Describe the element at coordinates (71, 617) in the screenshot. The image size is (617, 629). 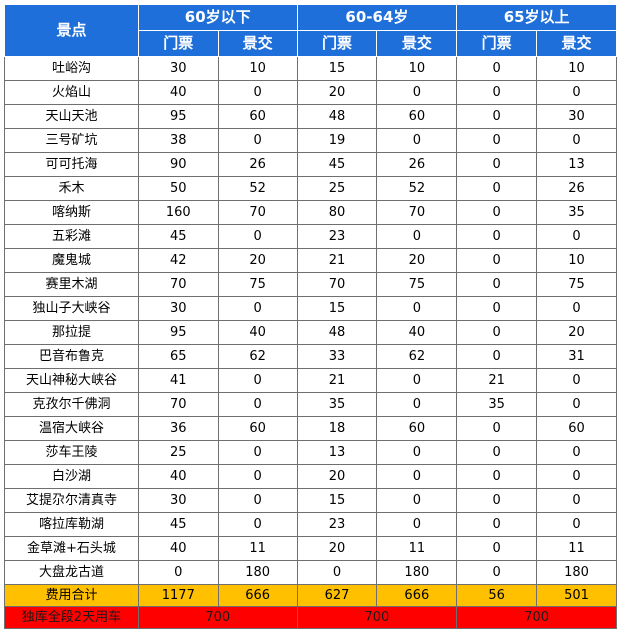
I see `car-label: 独库全段2天用车` at that location.